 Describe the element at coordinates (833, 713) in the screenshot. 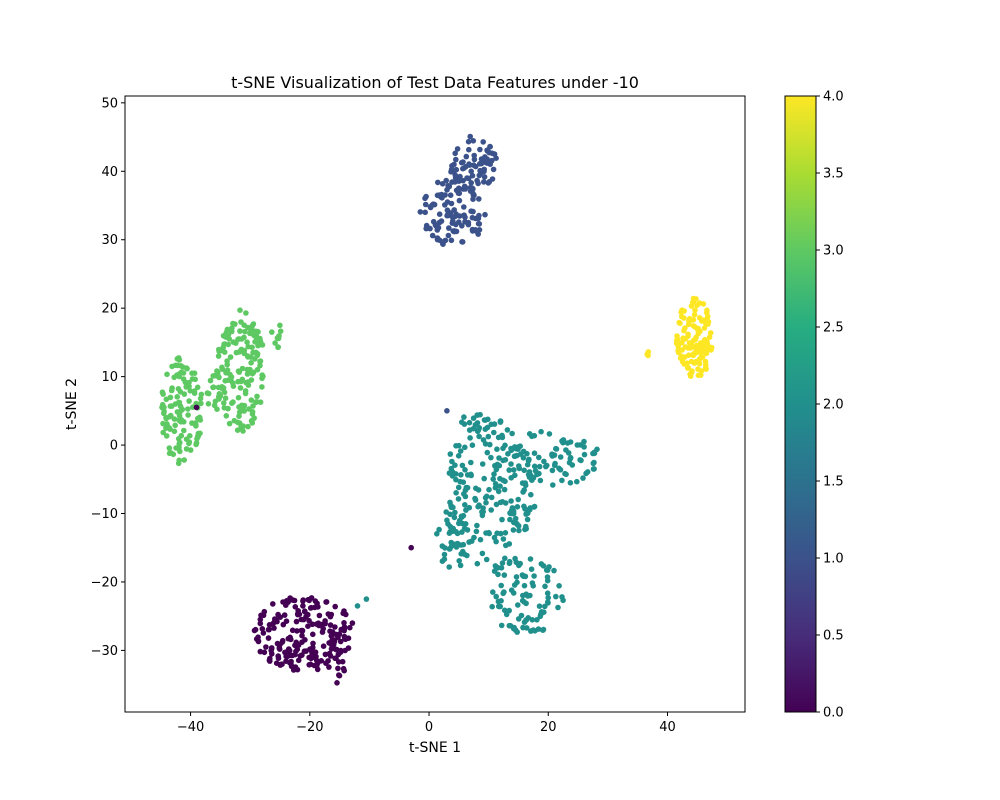

I see `colorbar-tick-label: 0.0` at that location.